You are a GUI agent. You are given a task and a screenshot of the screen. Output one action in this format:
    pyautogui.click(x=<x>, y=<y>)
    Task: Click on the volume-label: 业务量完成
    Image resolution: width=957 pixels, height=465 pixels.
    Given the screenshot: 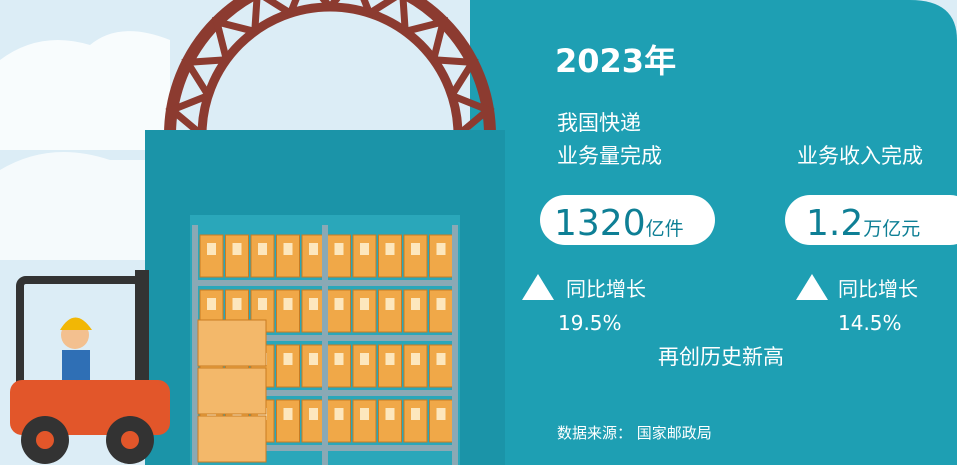 What is the action you would take?
    pyautogui.click(x=609, y=156)
    